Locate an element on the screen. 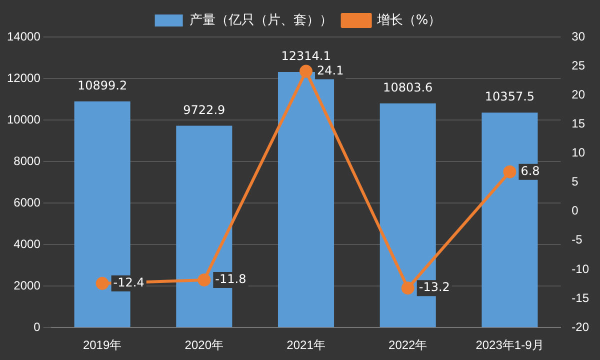 The height and width of the screenshot is (360, 600). data-label: 12314.1 is located at coordinates (306, 56).